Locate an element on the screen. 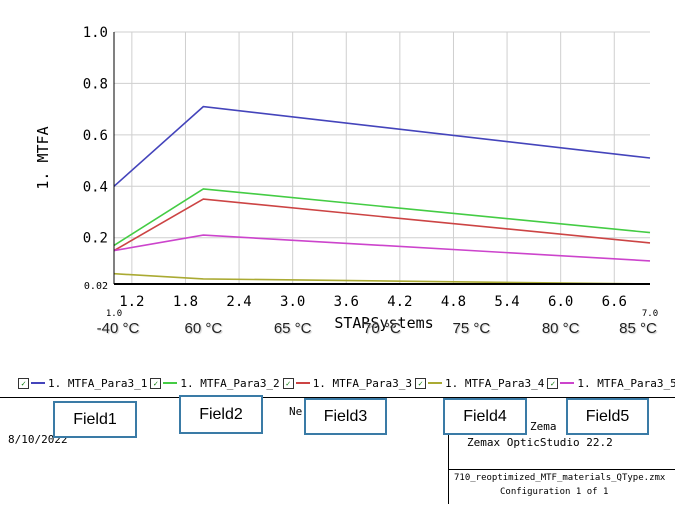 The height and width of the screenshot is (505, 675). legend-item: ✓ 1. MTFA_Para3_5 is located at coordinates (611, 383).